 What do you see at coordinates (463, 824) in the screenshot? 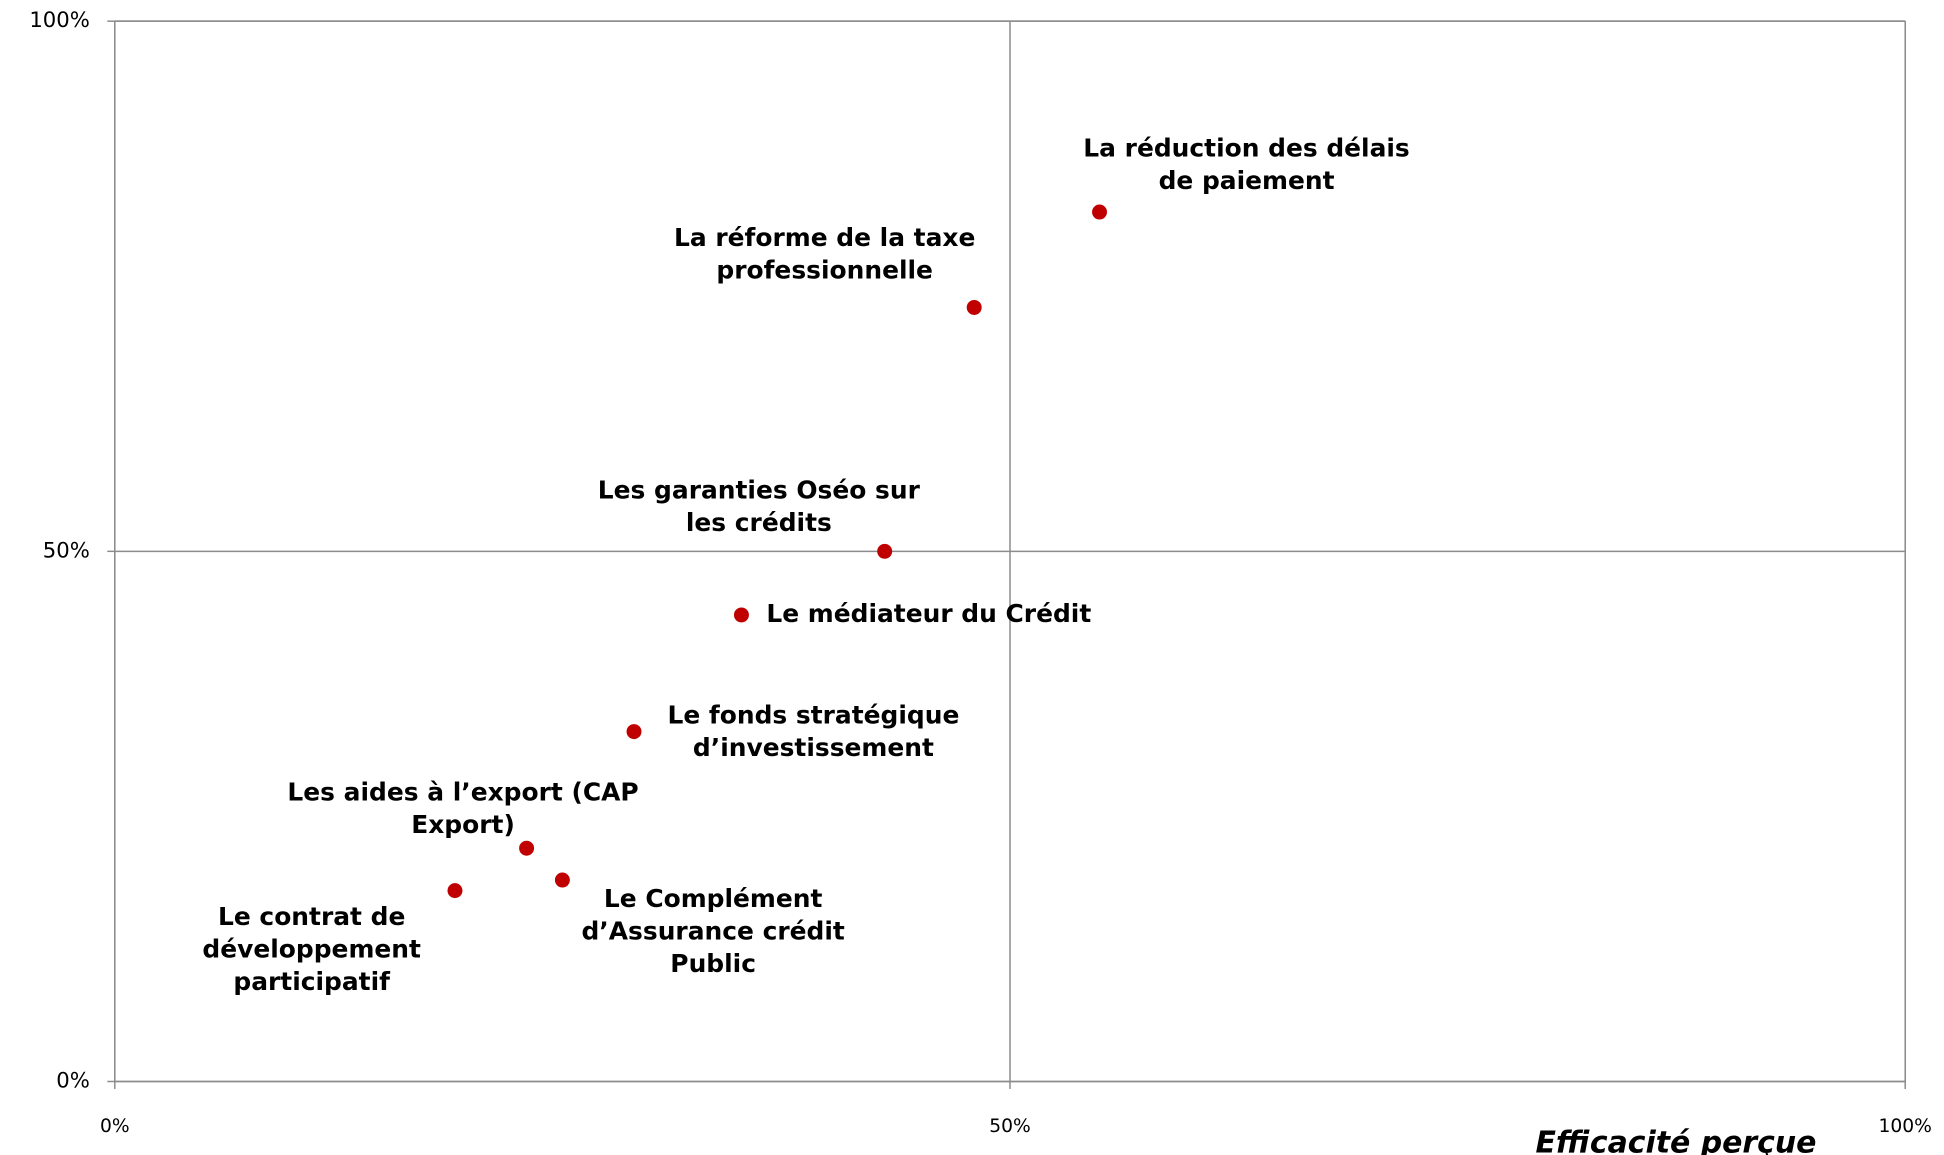
I see `point-label: Export)` at bounding box center [463, 824].